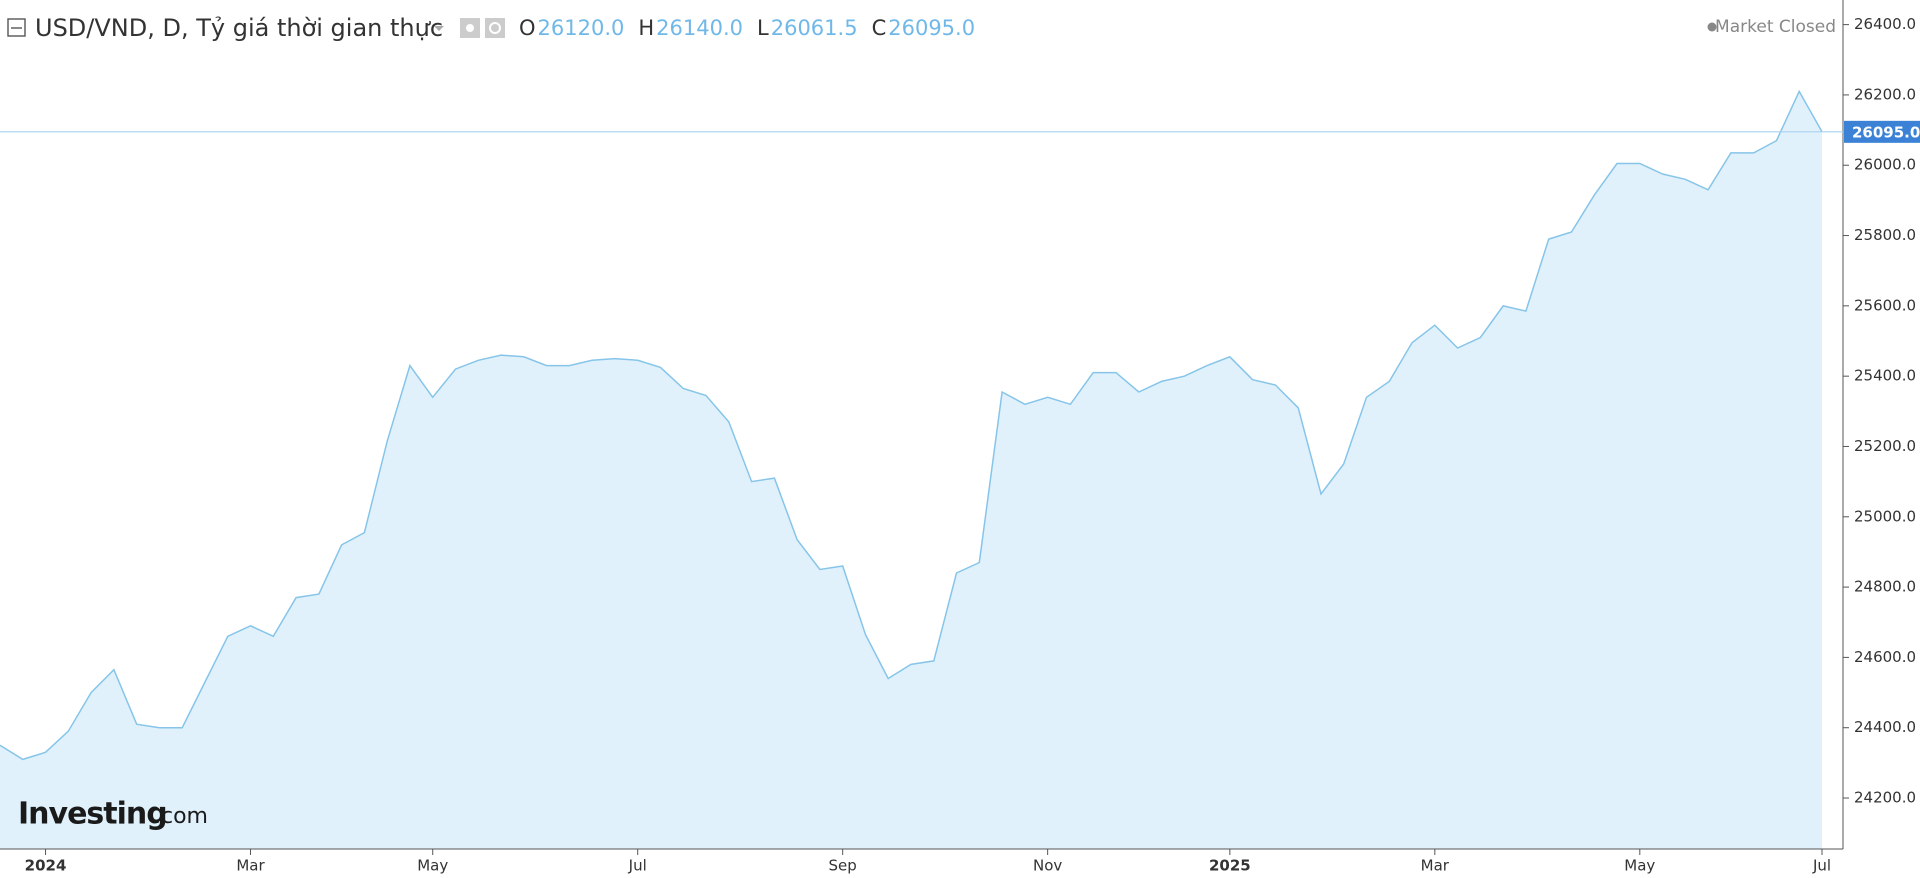 Image resolution: width=1920 pixels, height=878 pixels. I want to click on ohlc-name: C, so click(879, 28).